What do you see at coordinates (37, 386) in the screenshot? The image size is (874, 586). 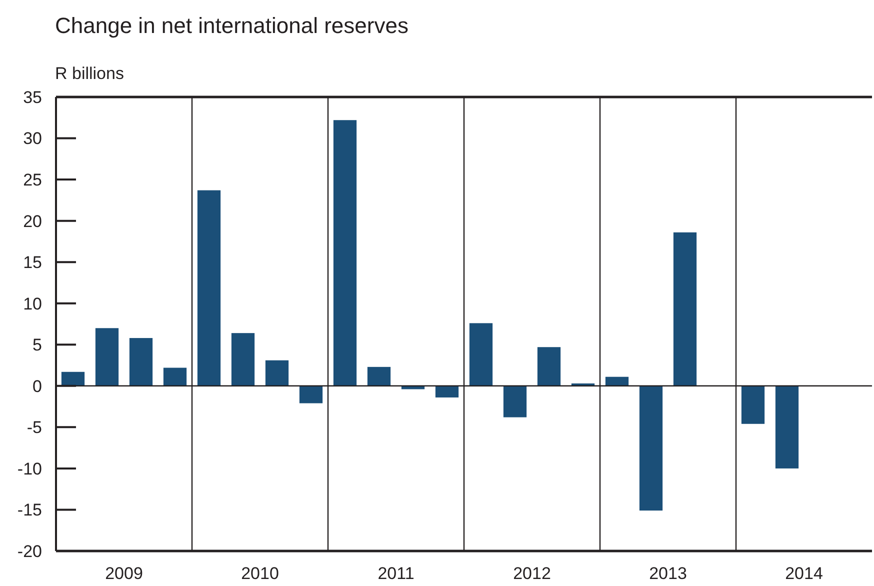 I see `y-tick-label: 0` at bounding box center [37, 386].